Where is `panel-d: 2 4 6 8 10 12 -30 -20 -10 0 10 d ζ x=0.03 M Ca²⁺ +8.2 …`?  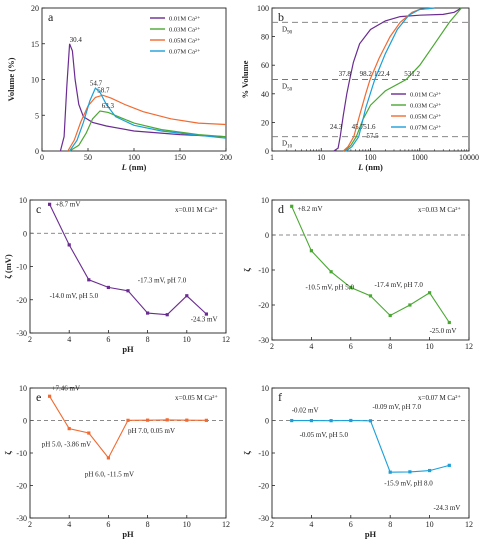 panel-d: 2 4 6 8 10 12 -30 -20 -10 0 10 d ζ x=0.03 M Ca²⁺ +8.2 … is located at coordinates (357, 273).